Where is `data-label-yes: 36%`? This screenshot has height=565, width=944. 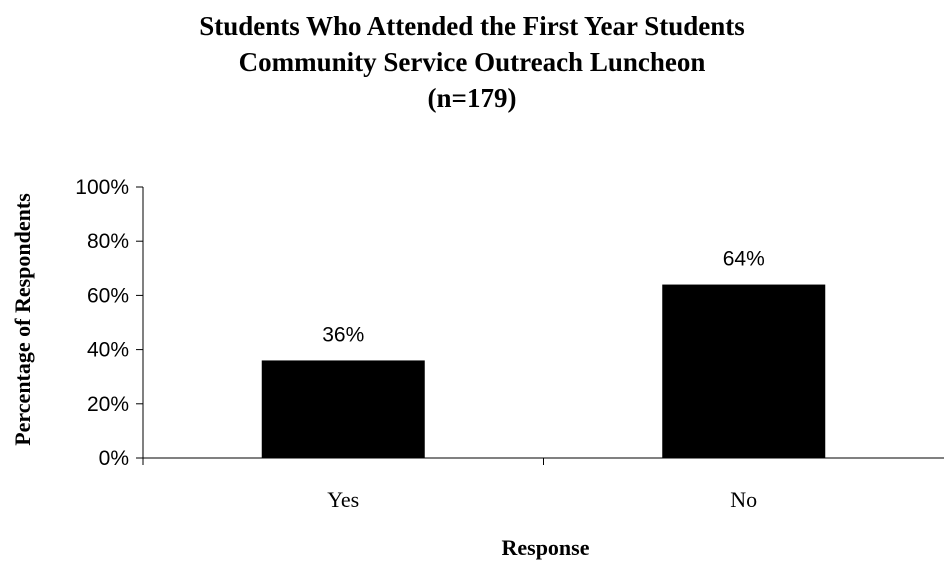 data-label-yes: 36% is located at coordinates (343, 334).